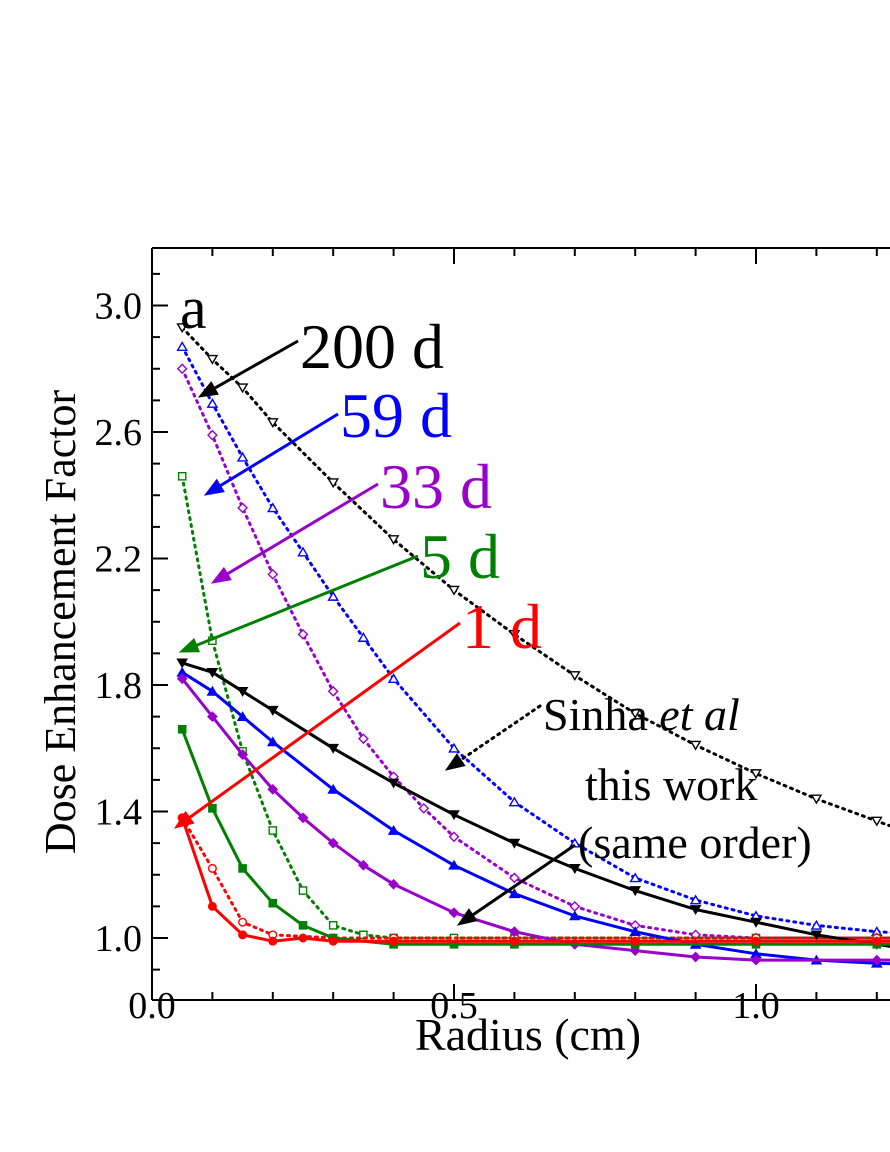 Image resolution: width=890 pixels, height=1152 pixels. I want to click on annotation-33d: 33 d, so click(436, 486).